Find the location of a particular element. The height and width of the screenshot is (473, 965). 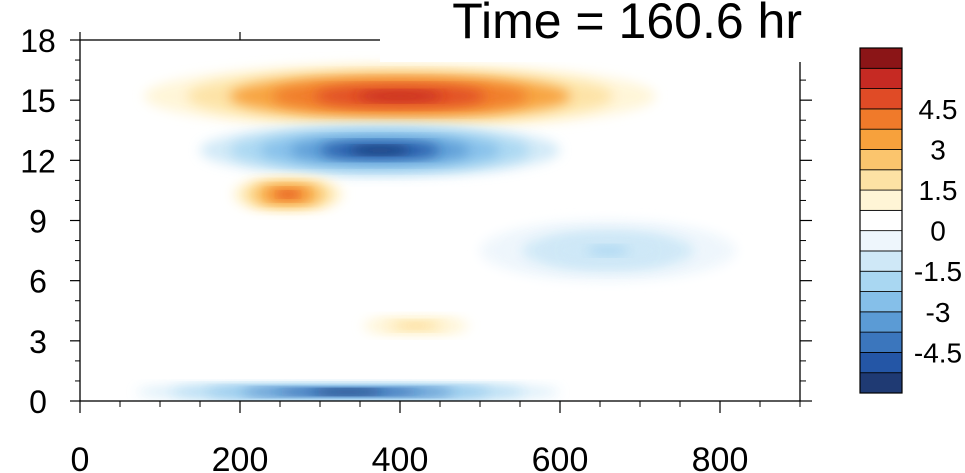

colorbar-label: 1.5 is located at coordinates (938, 190).